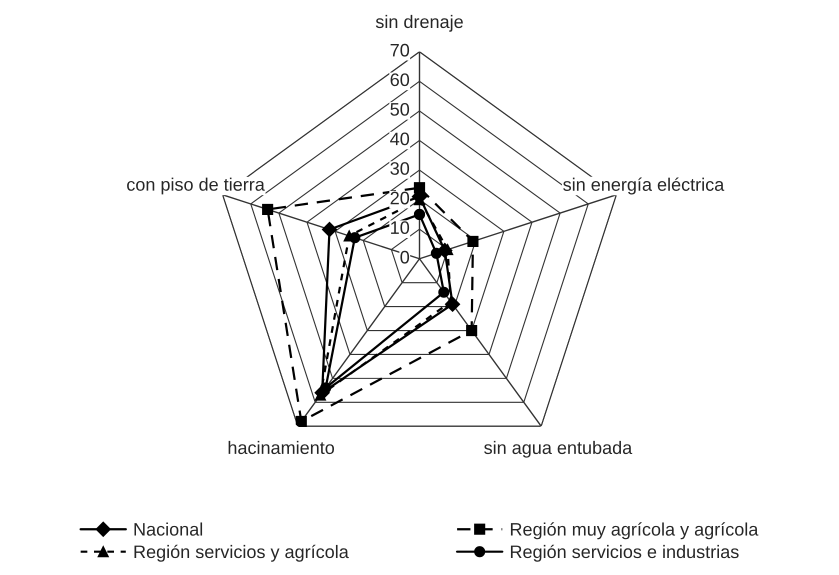 Image resolution: width=839 pixels, height=575 pixels. I want to click on y-tick-label: 30, so click(400, 168).